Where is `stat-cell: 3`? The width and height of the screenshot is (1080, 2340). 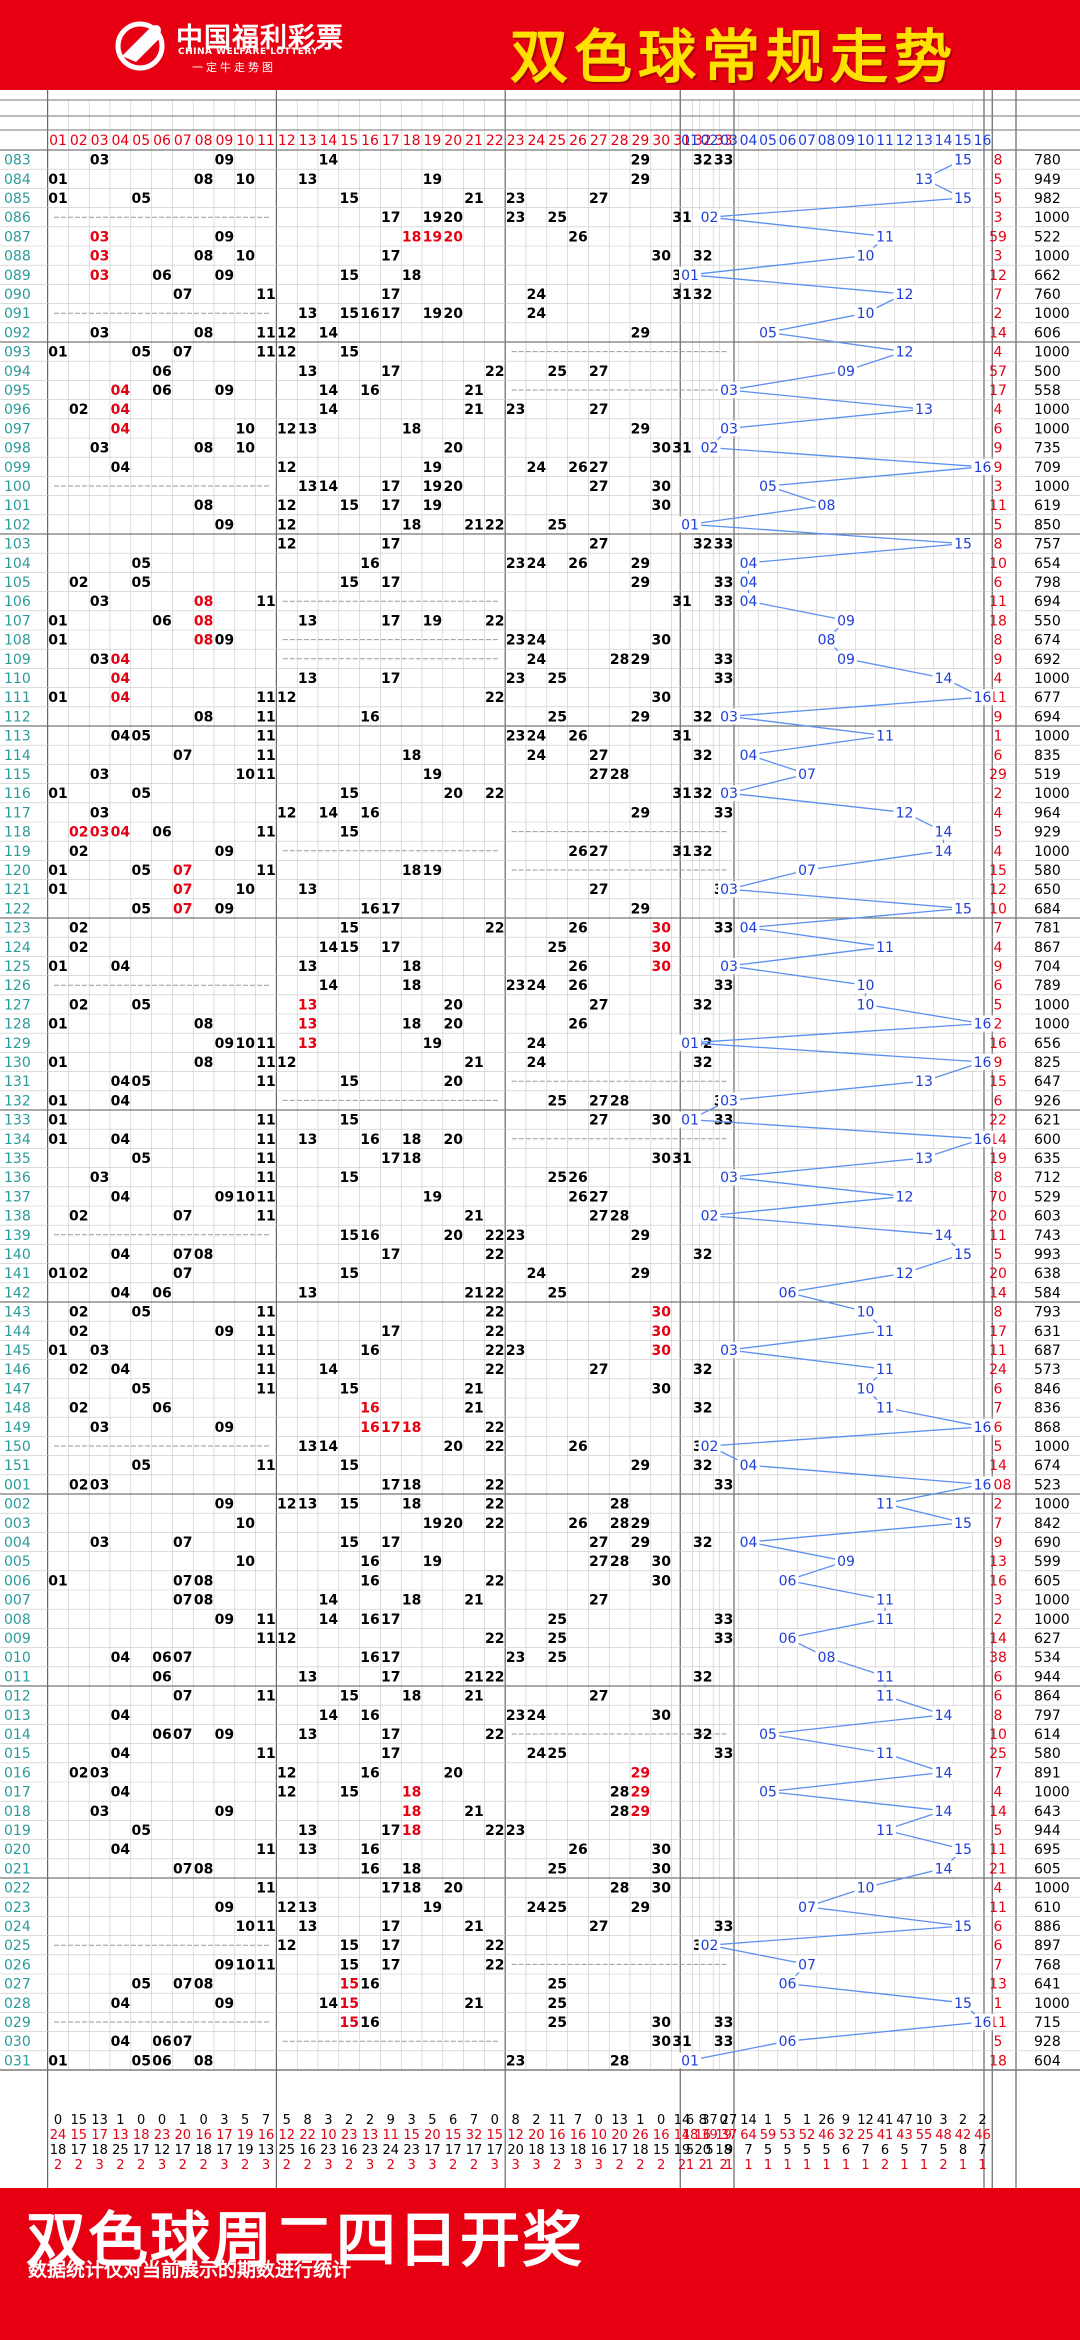 stat-cell: 3 is located at coordinates (495, 2165).